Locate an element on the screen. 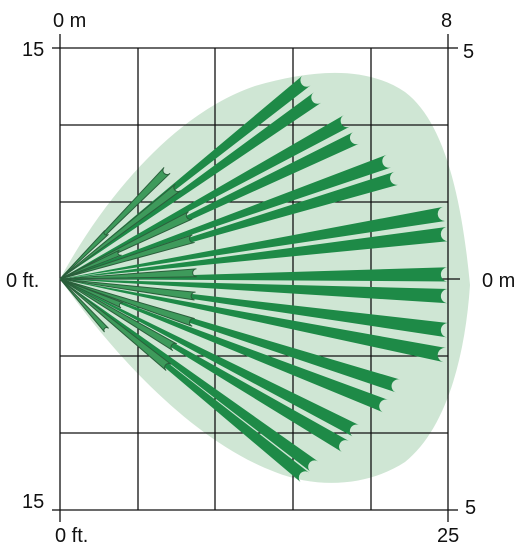  bottom-right-feet-label: 25 is located at coordinates (448, 536).